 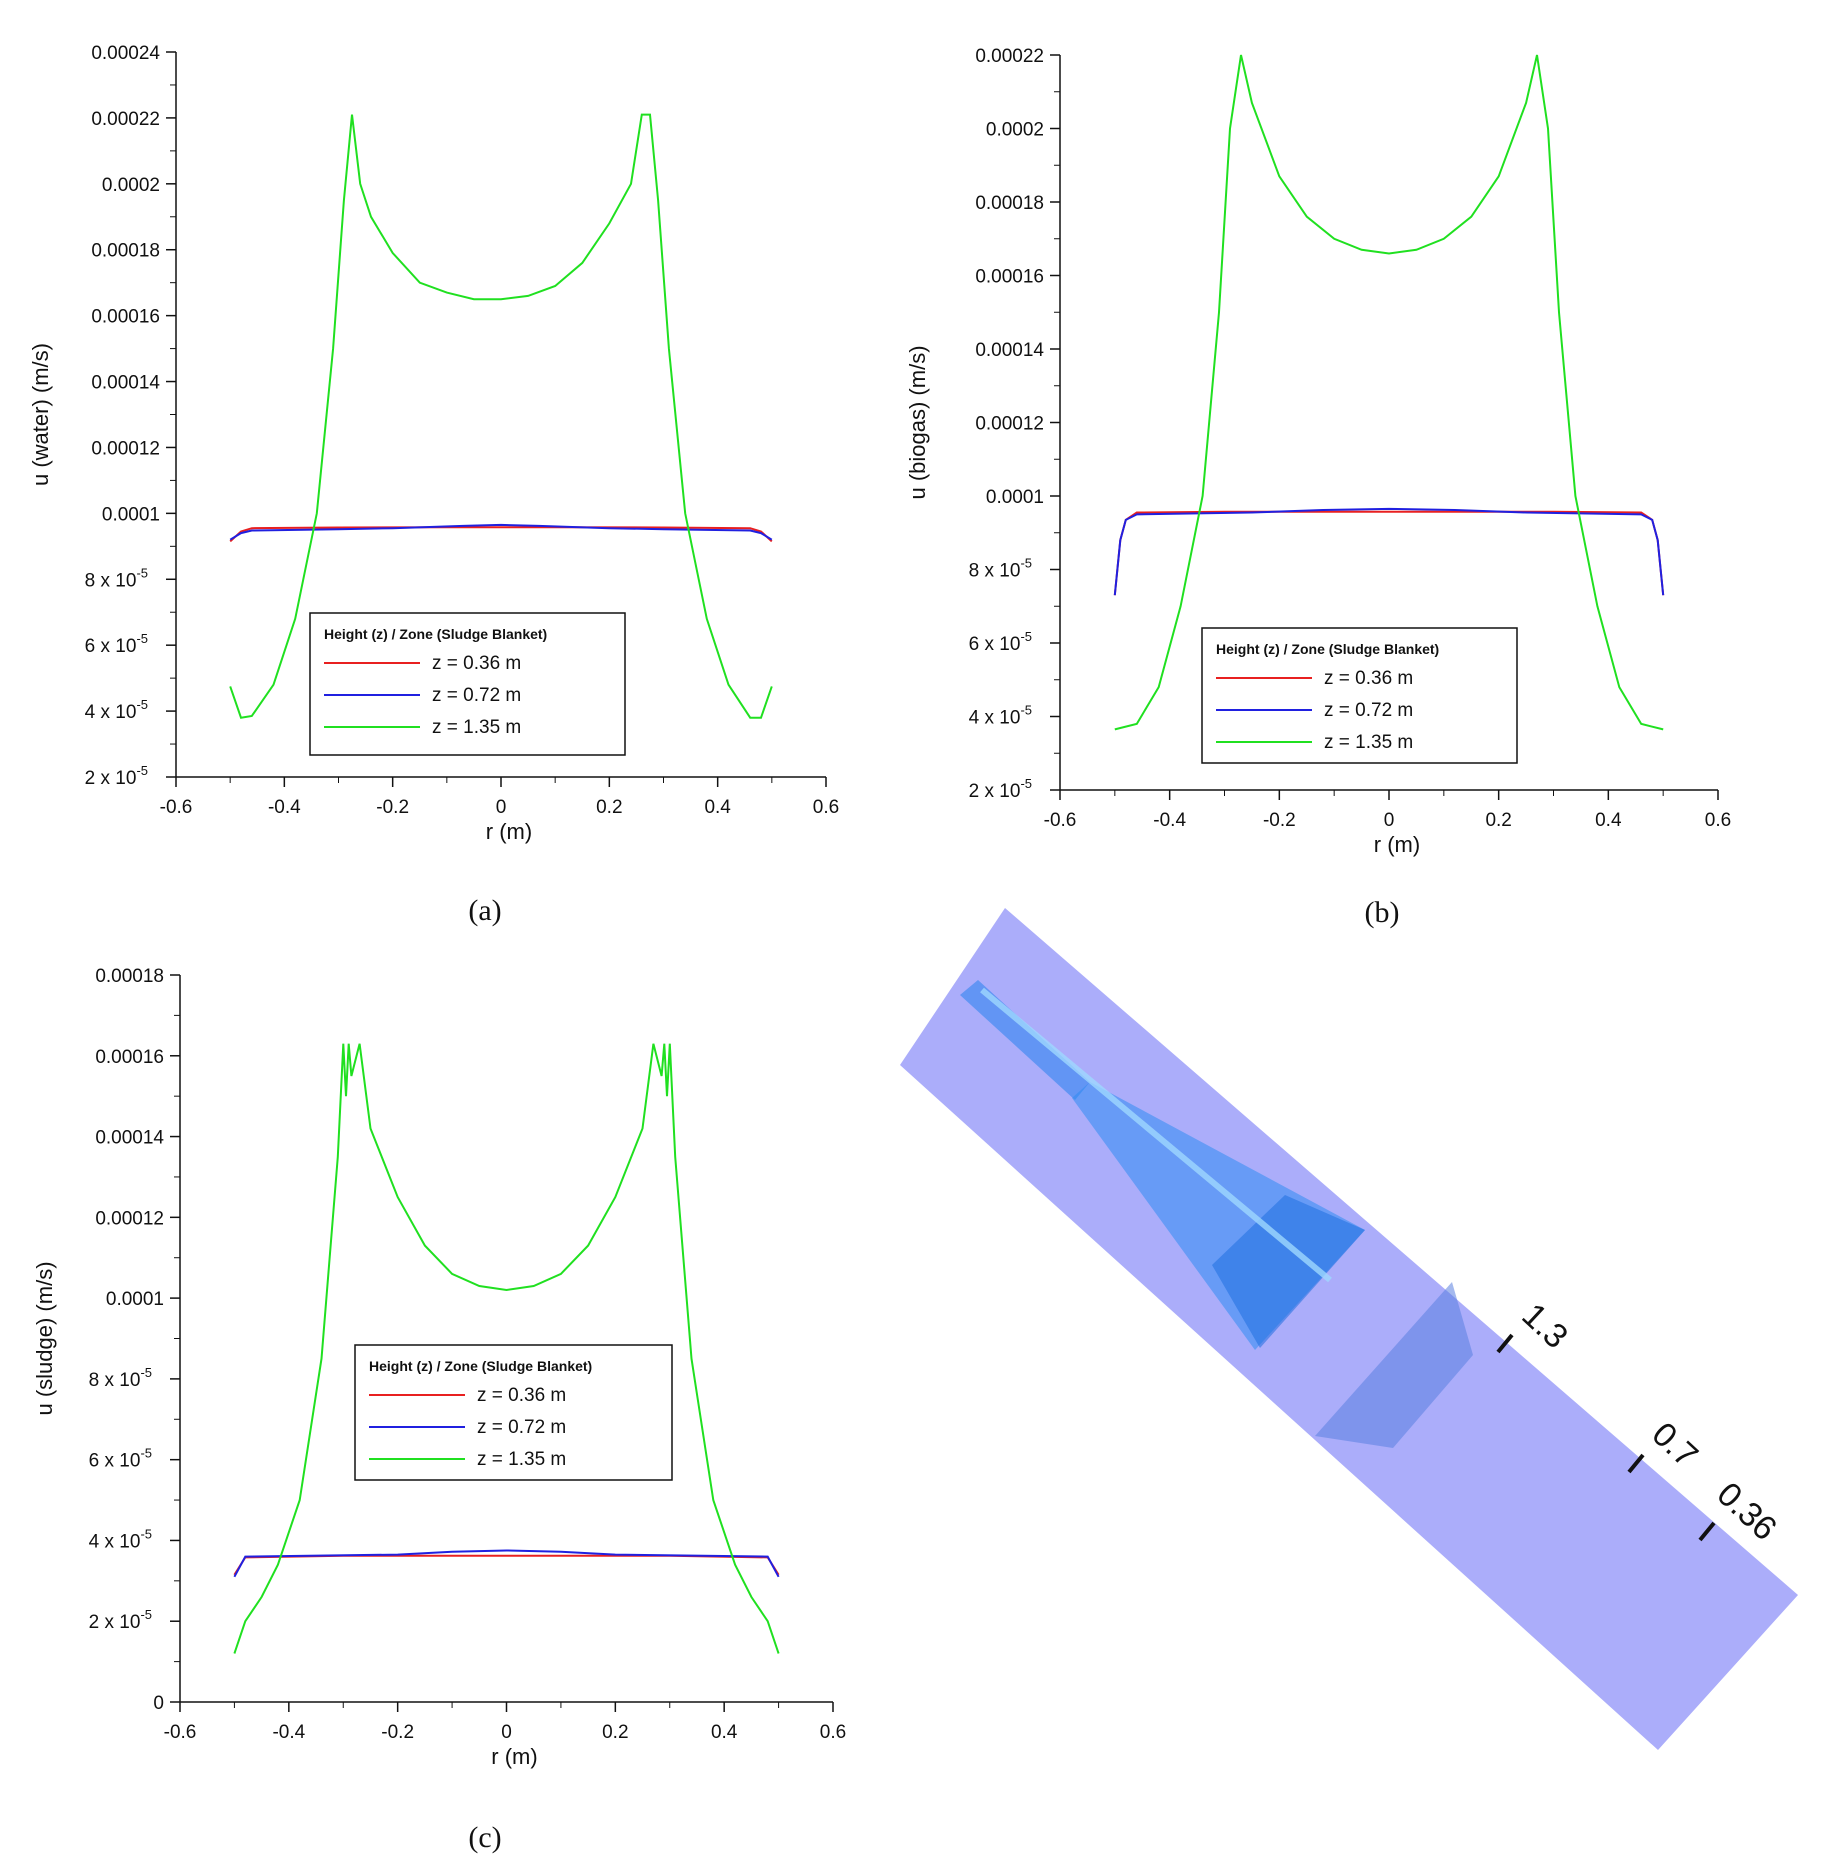 What do you see at coordinates (1288, 1271) in the screenshot?
I see `cone-dark-face` at bounding box center [1288, 1271].